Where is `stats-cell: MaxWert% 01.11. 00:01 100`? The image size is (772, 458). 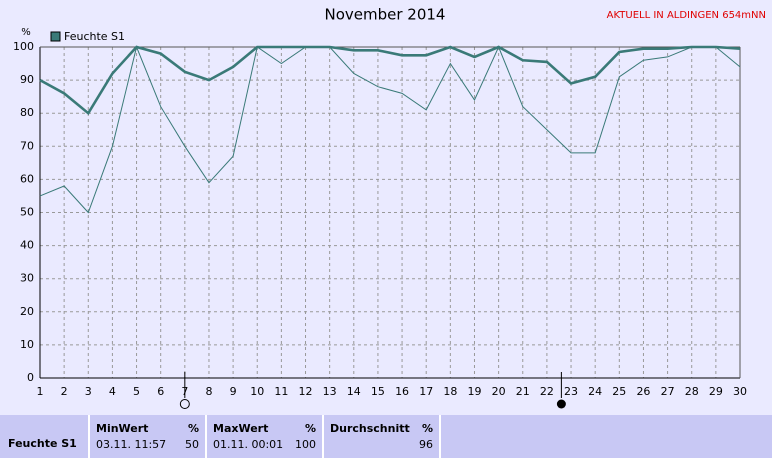 stats-cell: MaxWert% 01.11. 00:01 100 is located at coordinates (263, 436).